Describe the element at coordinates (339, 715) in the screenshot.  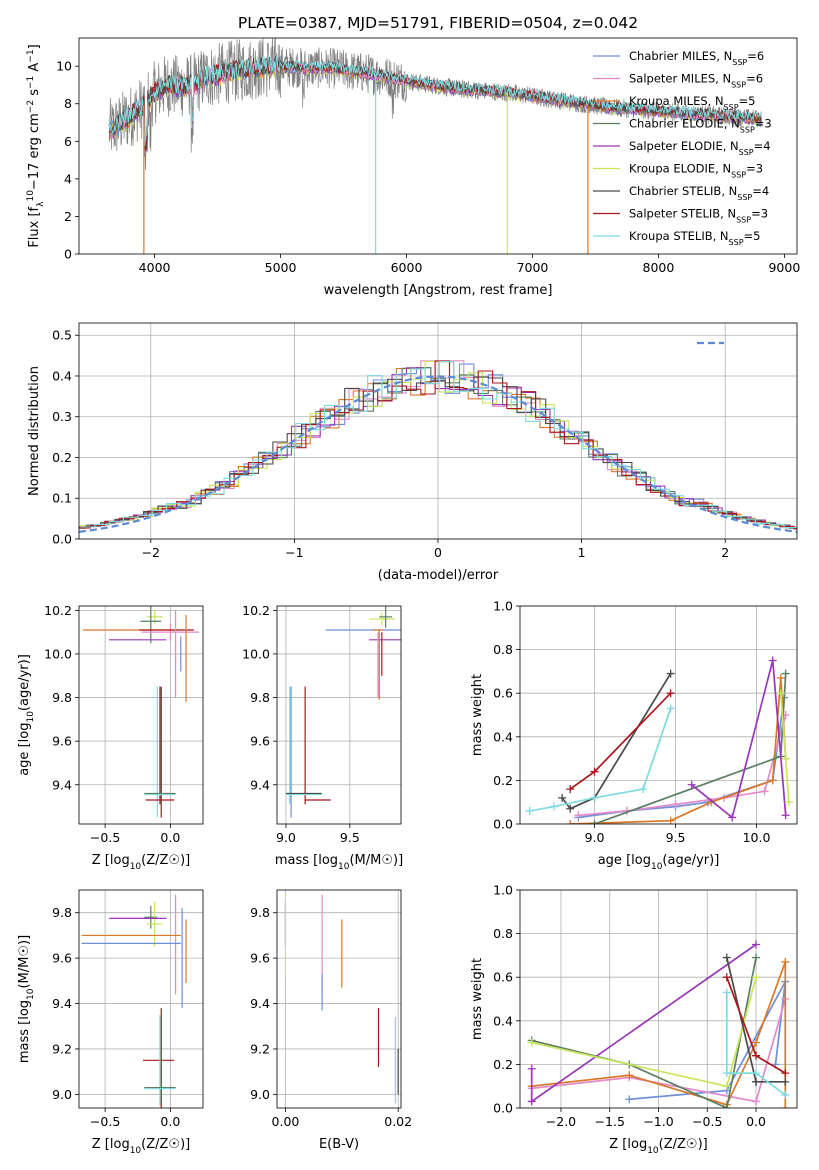
I see `plot-area-age_vs_mass` at that location.